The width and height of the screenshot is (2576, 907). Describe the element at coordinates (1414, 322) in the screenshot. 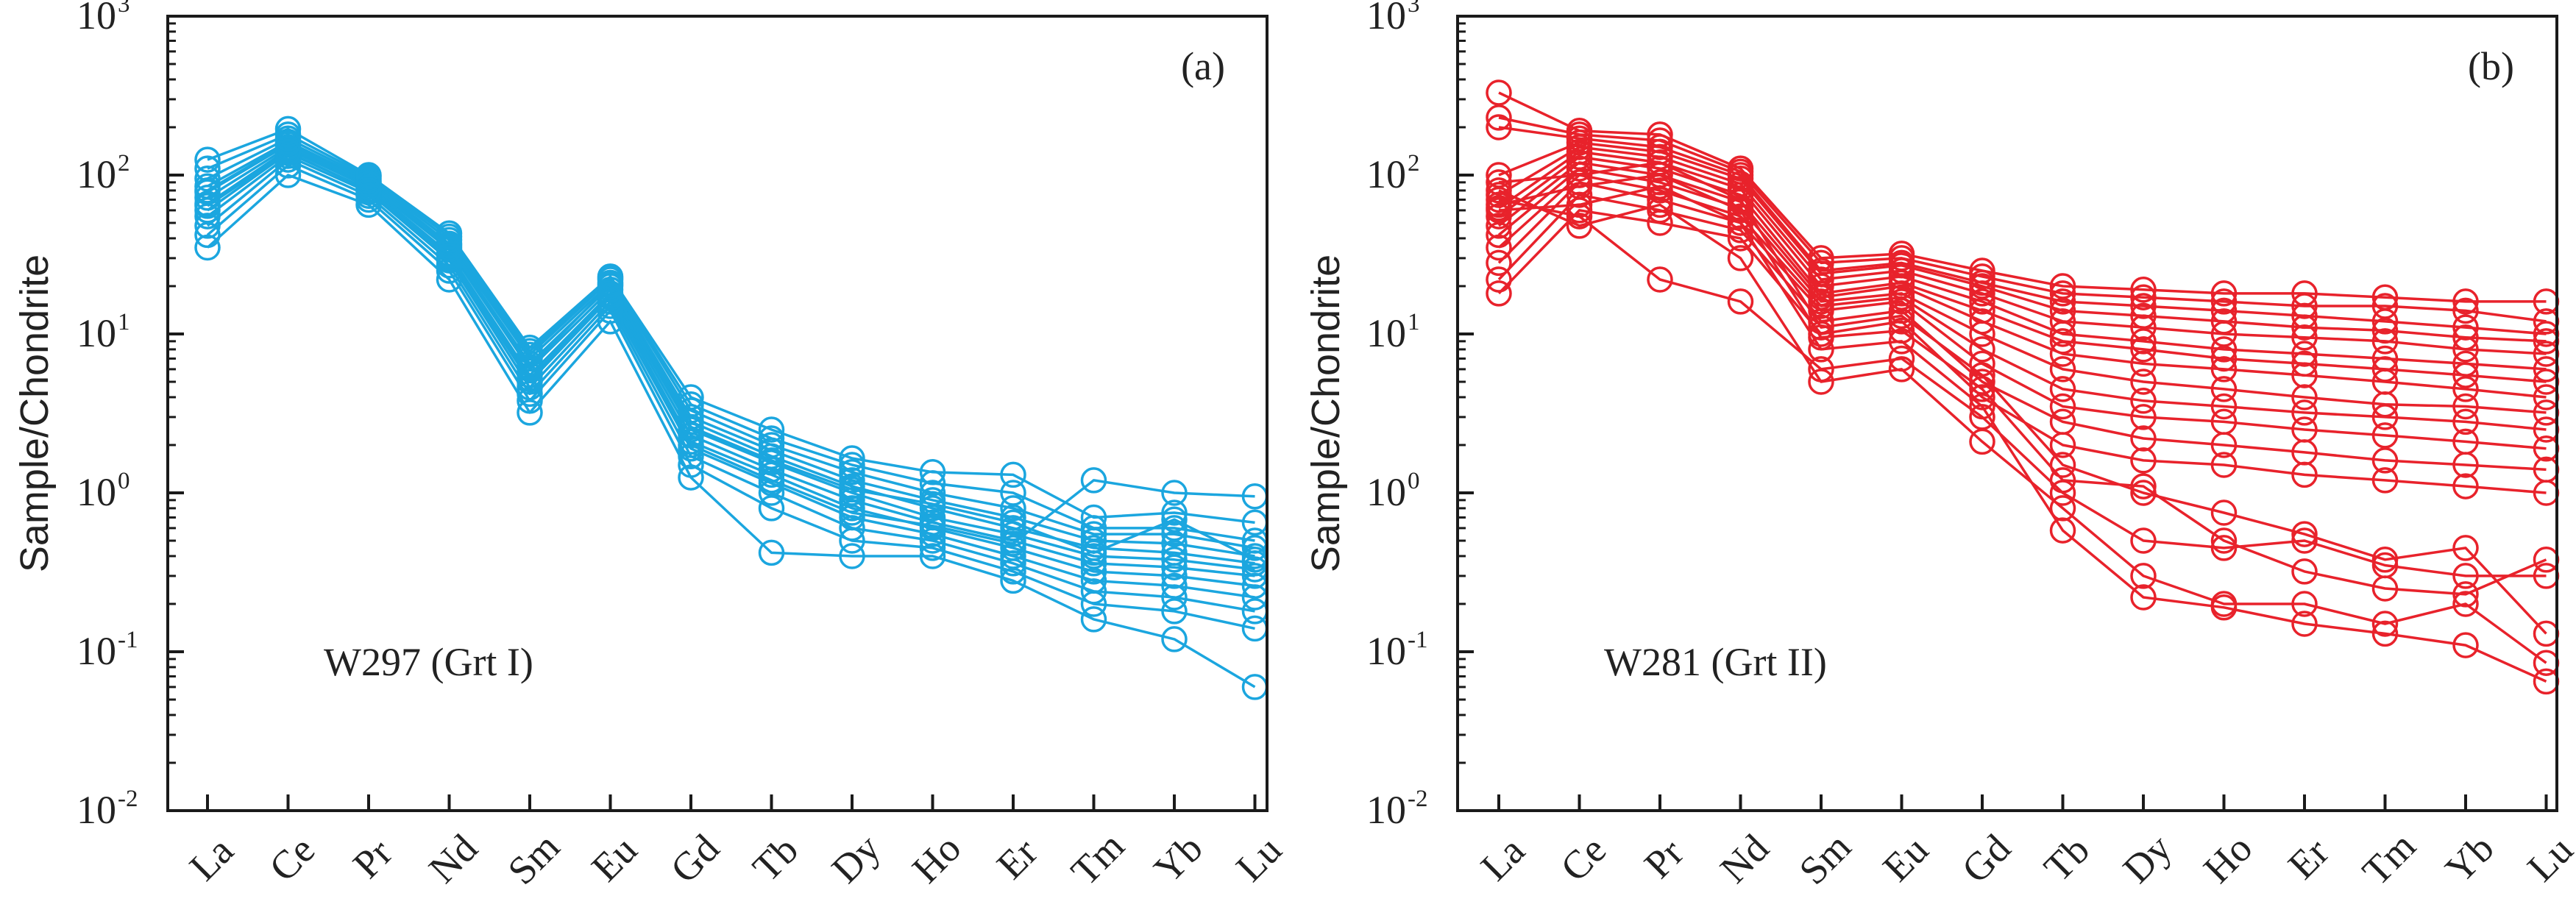

I see `y-tick-exponent: 1` at that location.